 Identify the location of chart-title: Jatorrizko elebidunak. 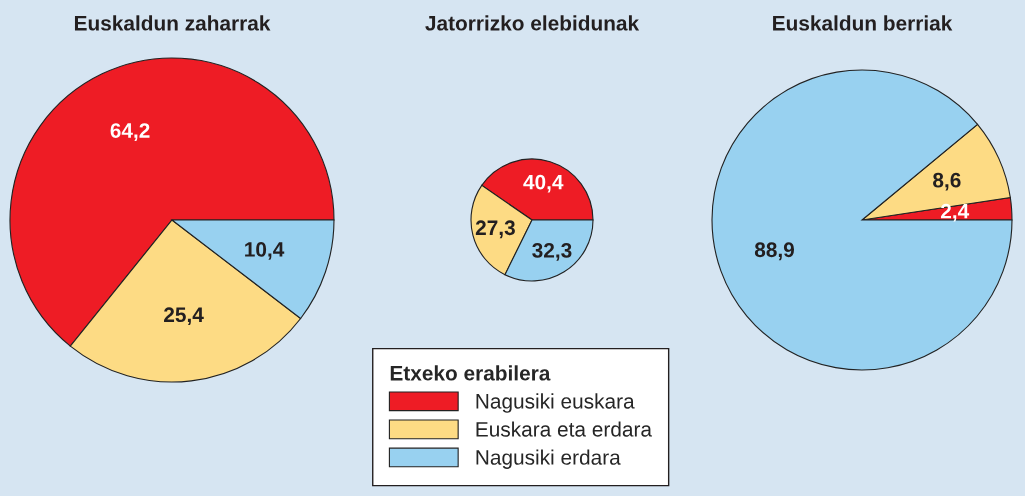
(532, 23).